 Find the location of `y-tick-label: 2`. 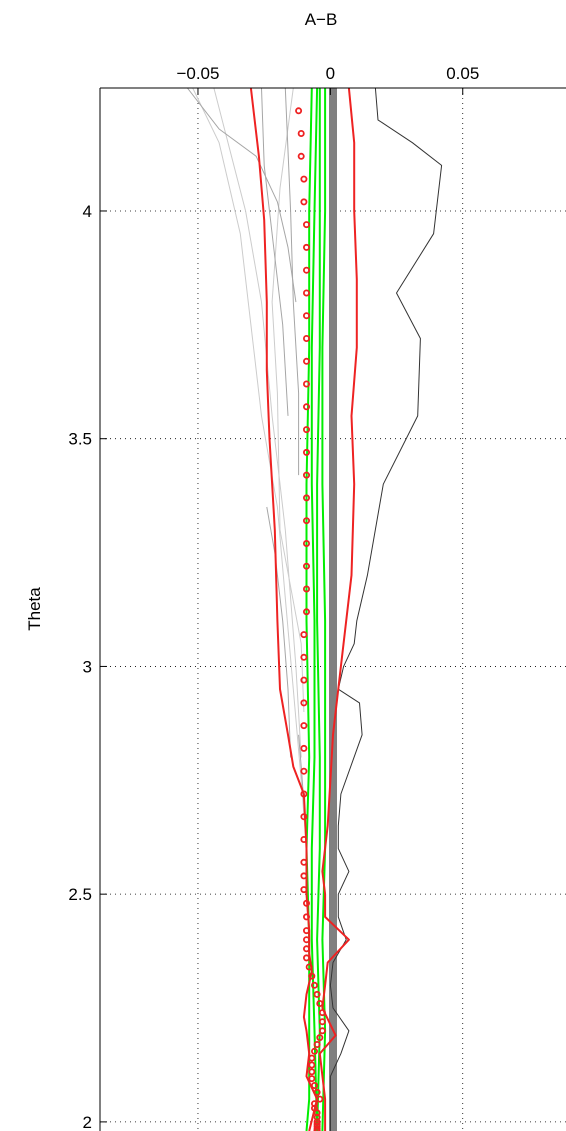

y-tick-label: 2 is located at coordinates (87, 1122).